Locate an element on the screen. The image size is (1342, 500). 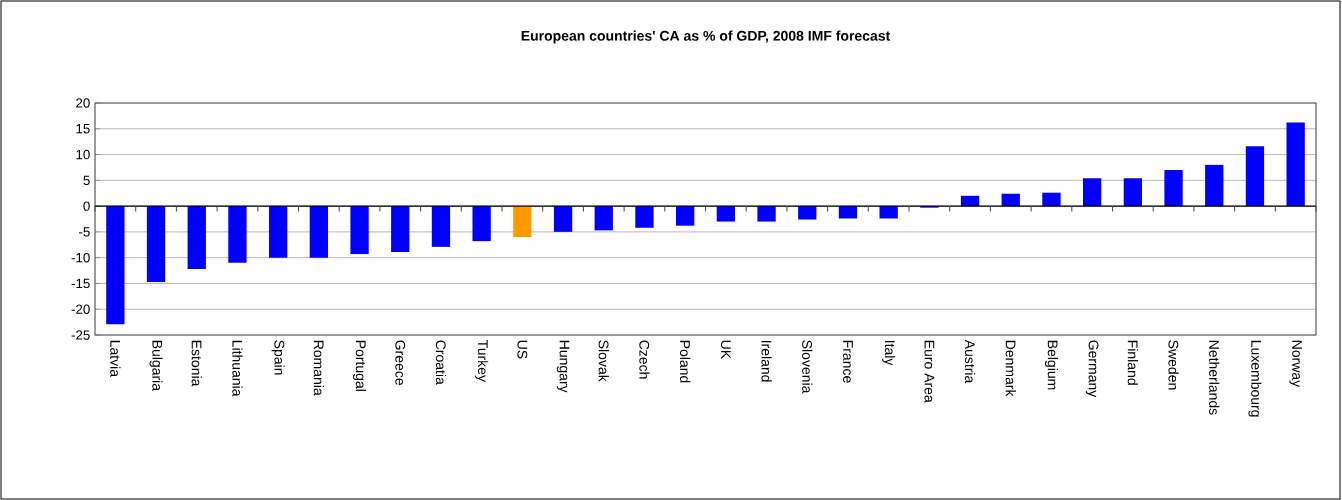
x-tick-label: Denmark is located at coordinates (1010, 368).